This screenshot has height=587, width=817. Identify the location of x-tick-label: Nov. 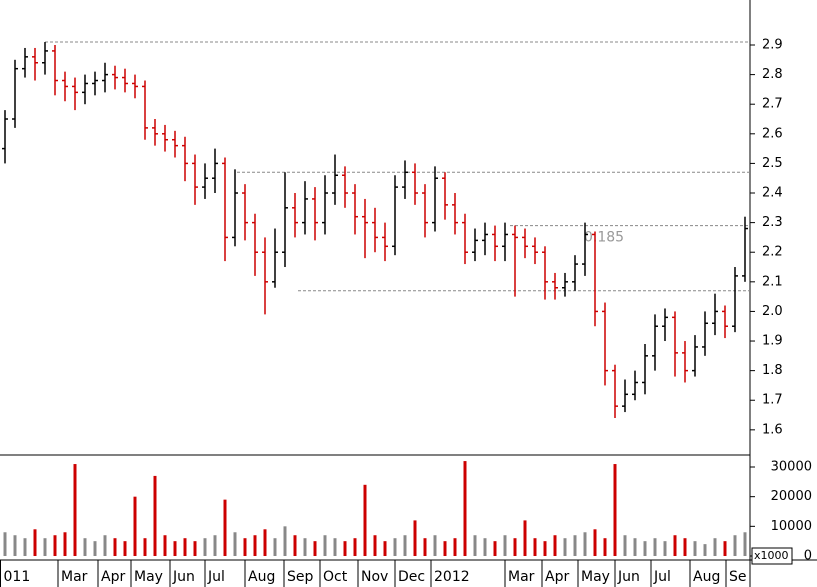
(374, 577).